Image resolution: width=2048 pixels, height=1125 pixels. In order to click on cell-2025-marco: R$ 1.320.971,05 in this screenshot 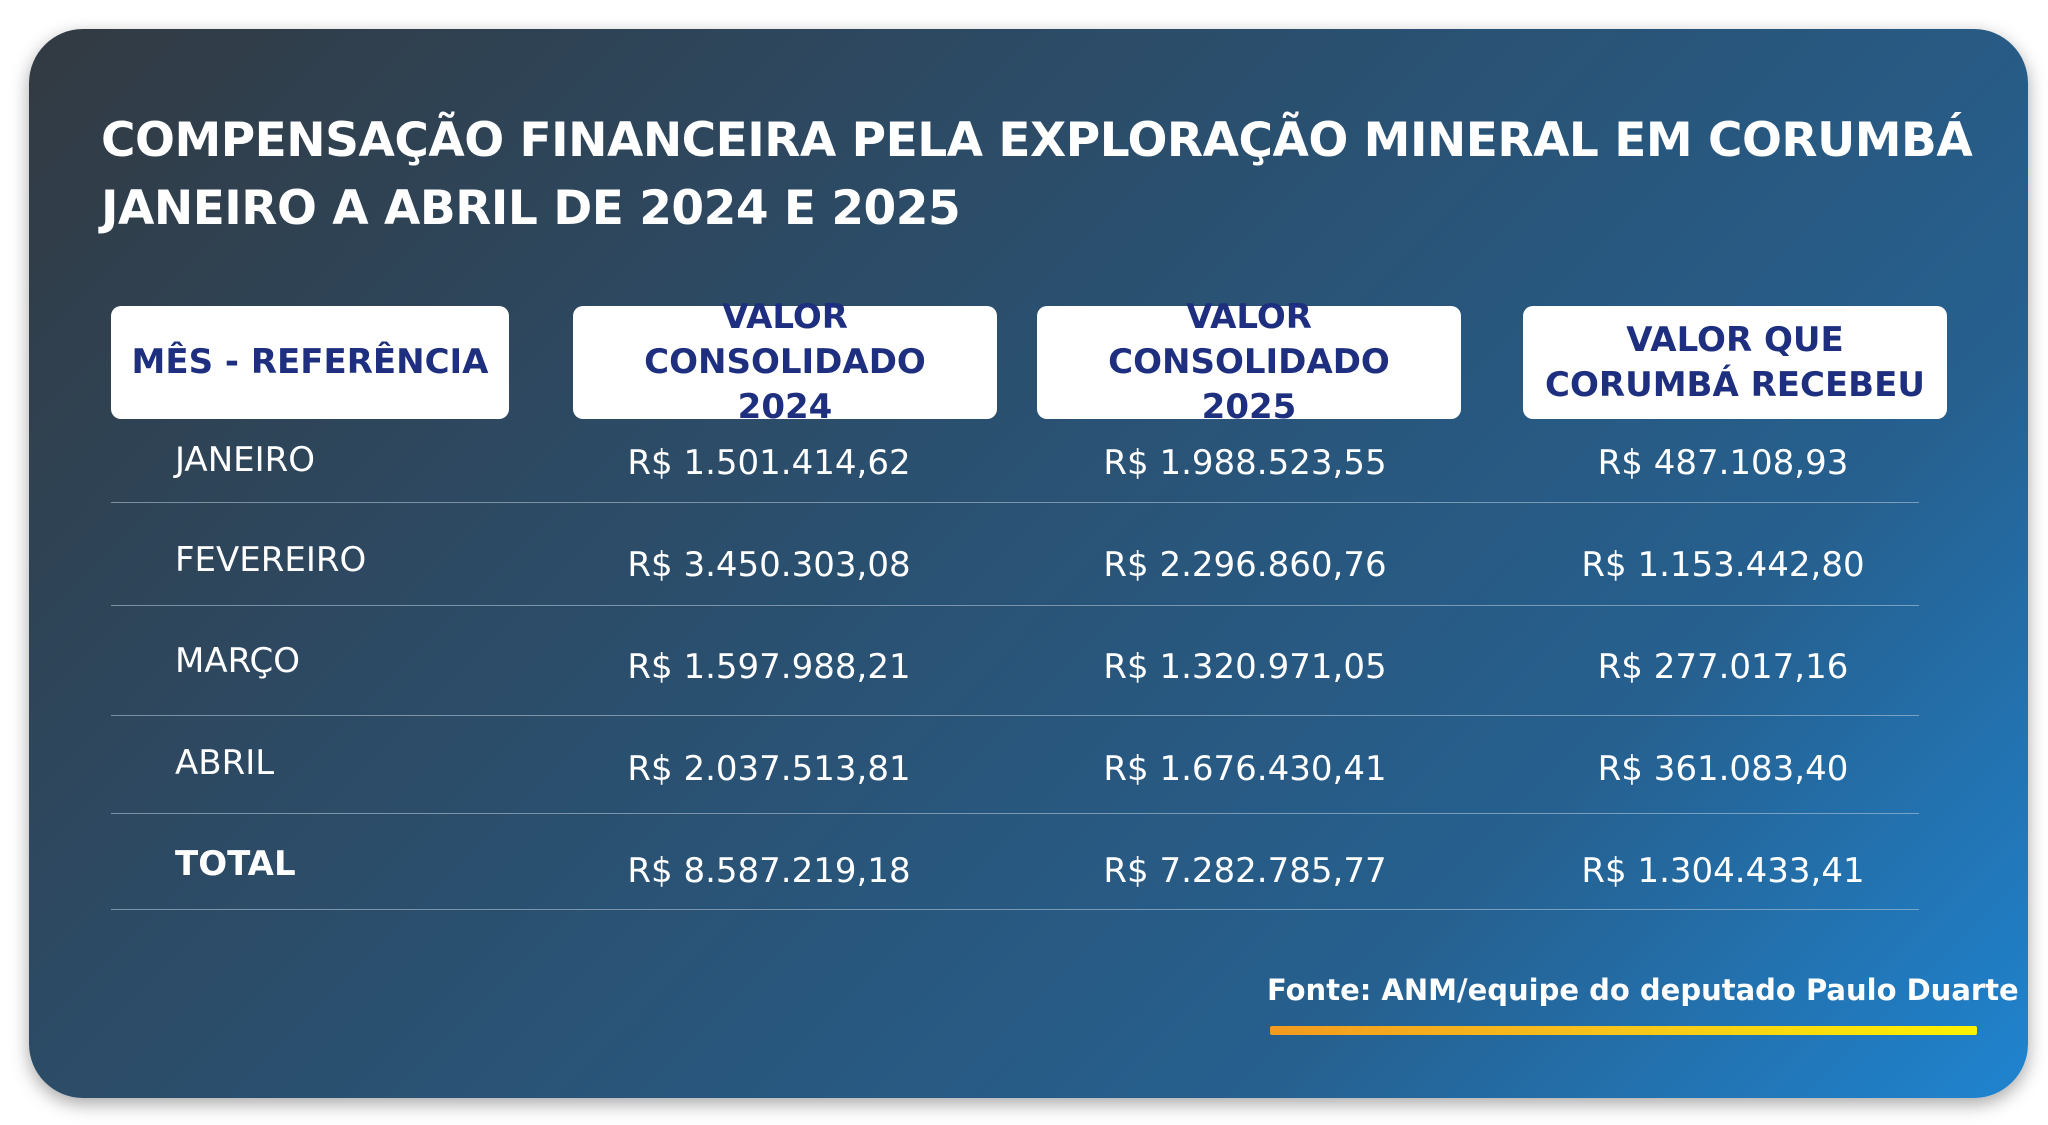, I will do `click(1245, 667)`.